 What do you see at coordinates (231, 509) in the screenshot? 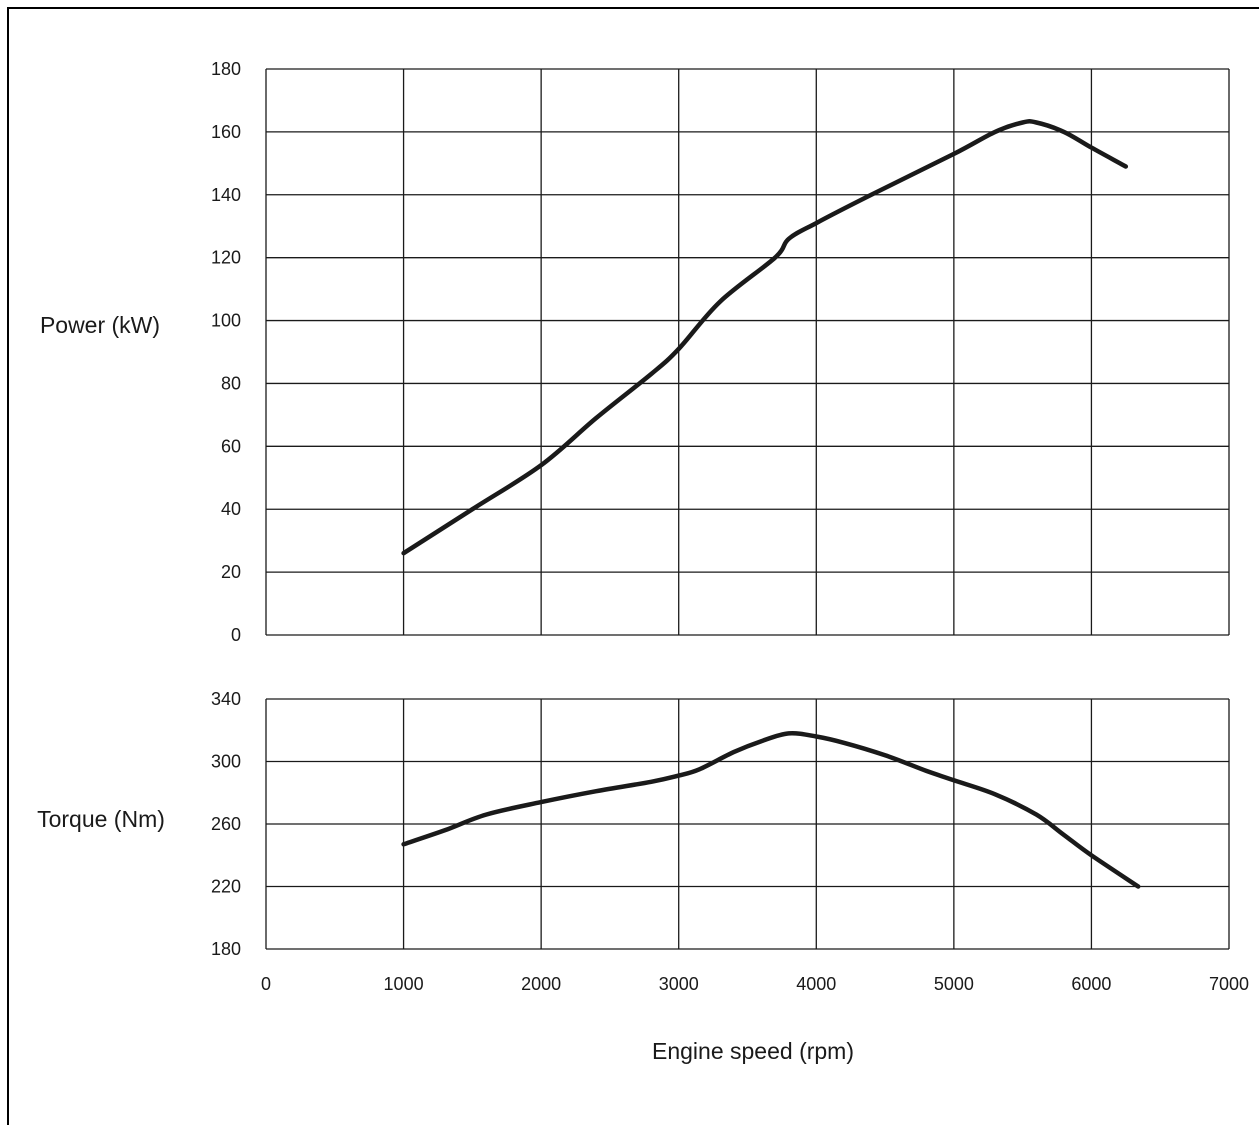
I see `power-y-tick-label: 40` at bounding box center [231, 509].